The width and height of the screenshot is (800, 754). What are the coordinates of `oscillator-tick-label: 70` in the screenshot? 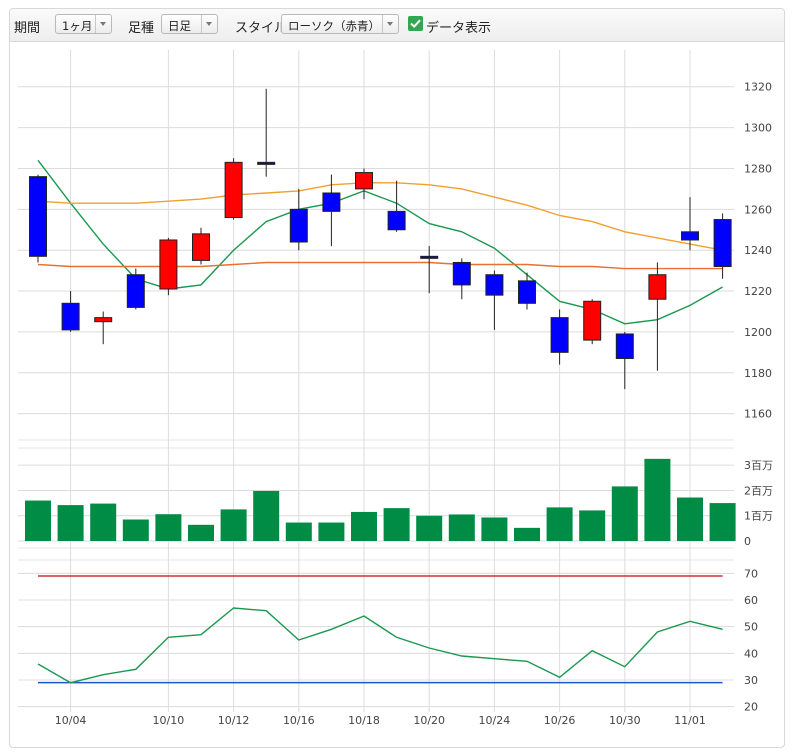 It's located at (751, 573).